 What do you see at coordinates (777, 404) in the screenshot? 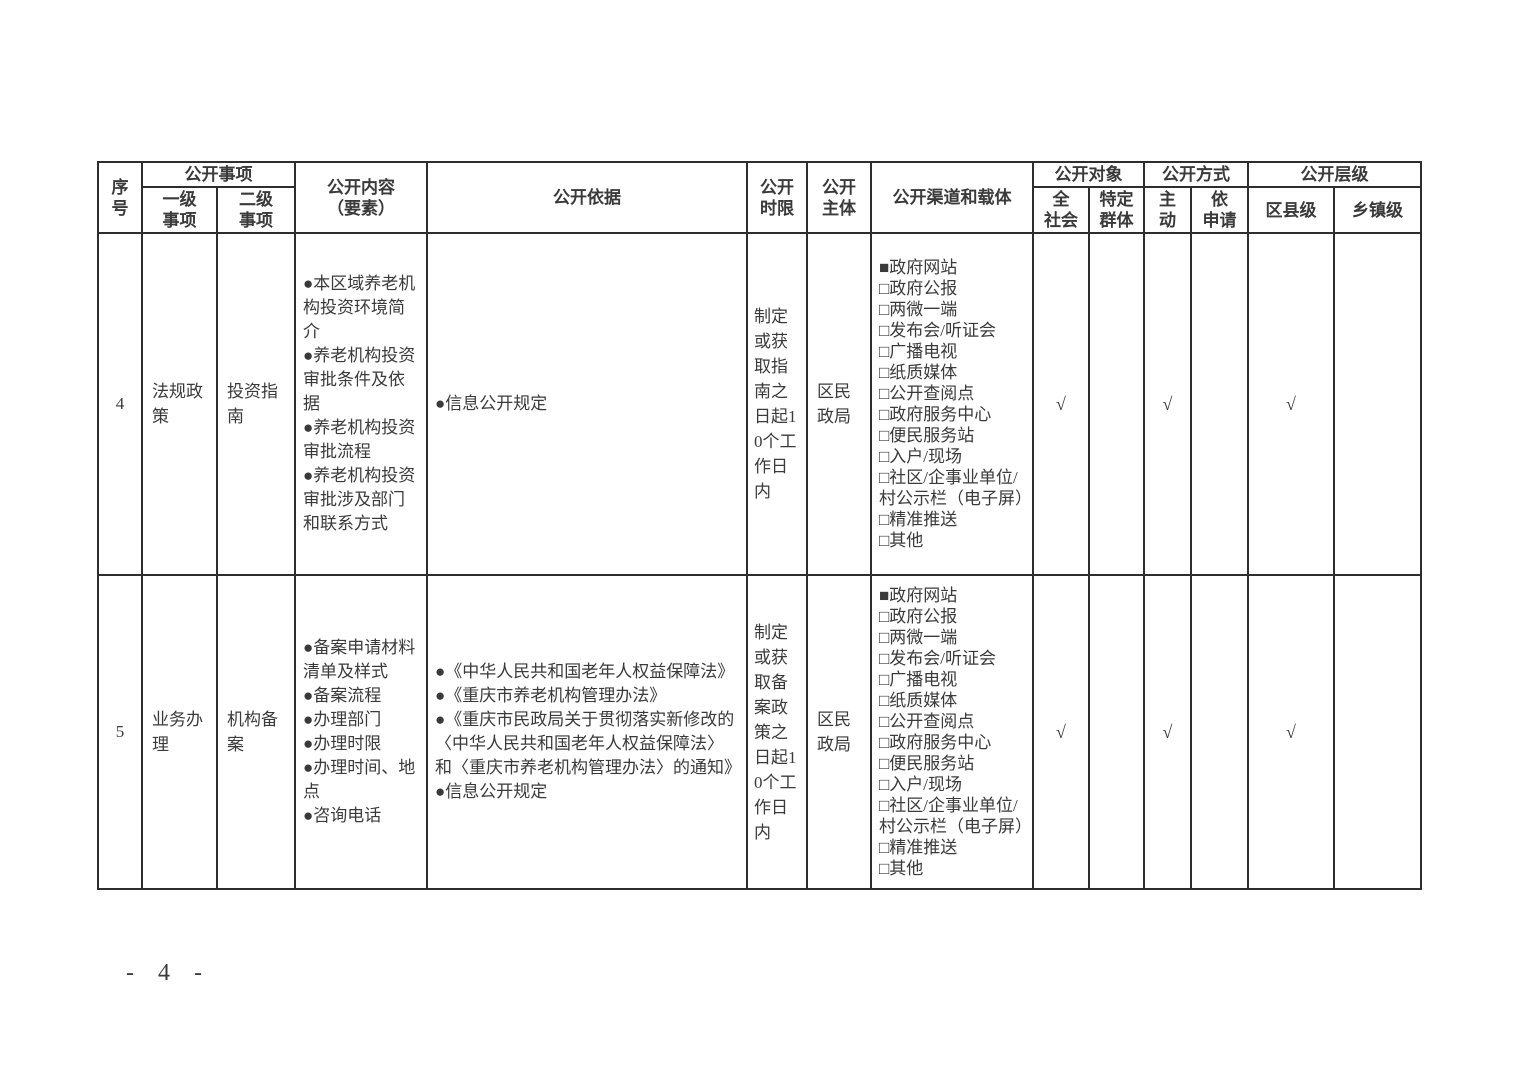
I see `cell-time-limit: 制定或获取指南之日起10个工作日内` at bounding box center [777, 404].